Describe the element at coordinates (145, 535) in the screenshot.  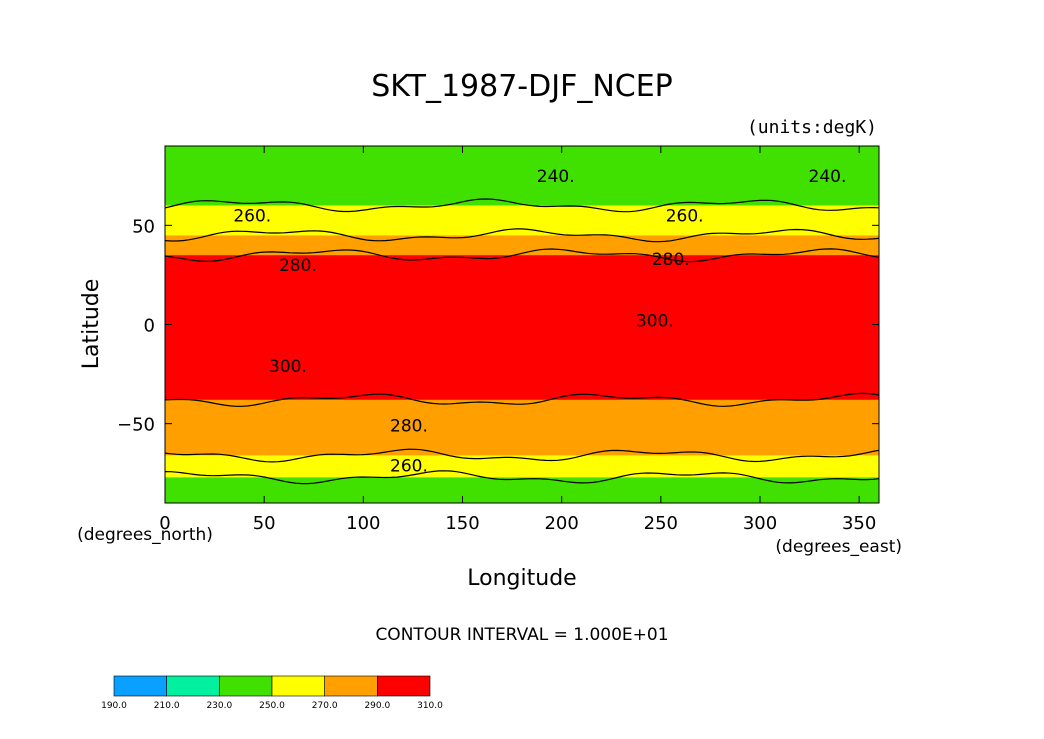
I see `y-unit-label: (degrees_north)` at that location.